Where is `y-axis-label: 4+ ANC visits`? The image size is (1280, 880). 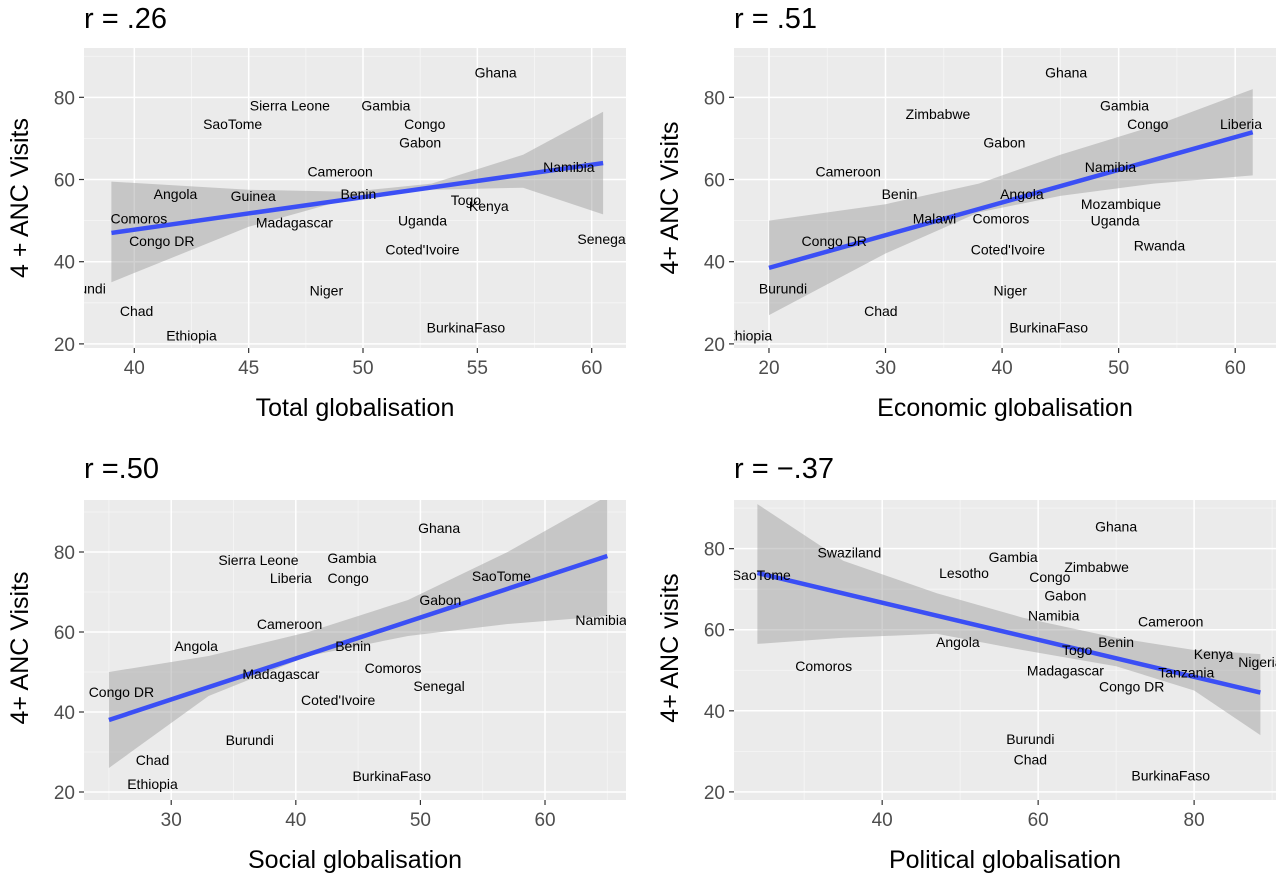 y-axis-label: 4+ ANC visits is located at coordinates (670, 647).